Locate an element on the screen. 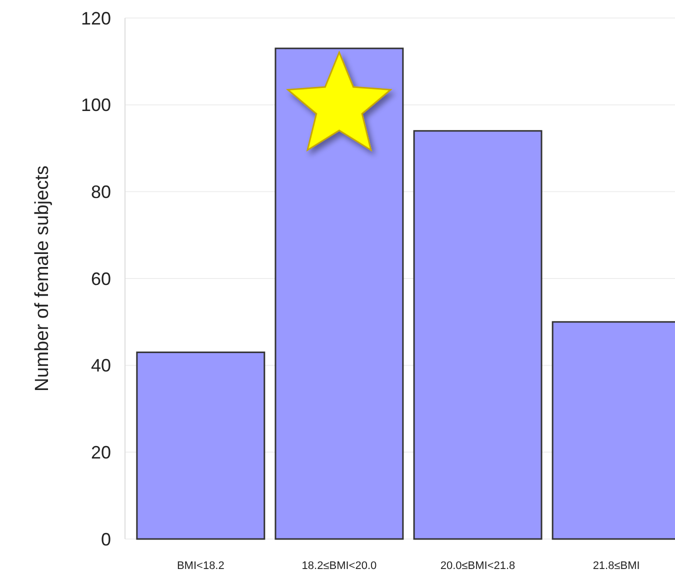 The image size is (675, 582). y-tick-label: 0 is located at coordinates (105, 539).